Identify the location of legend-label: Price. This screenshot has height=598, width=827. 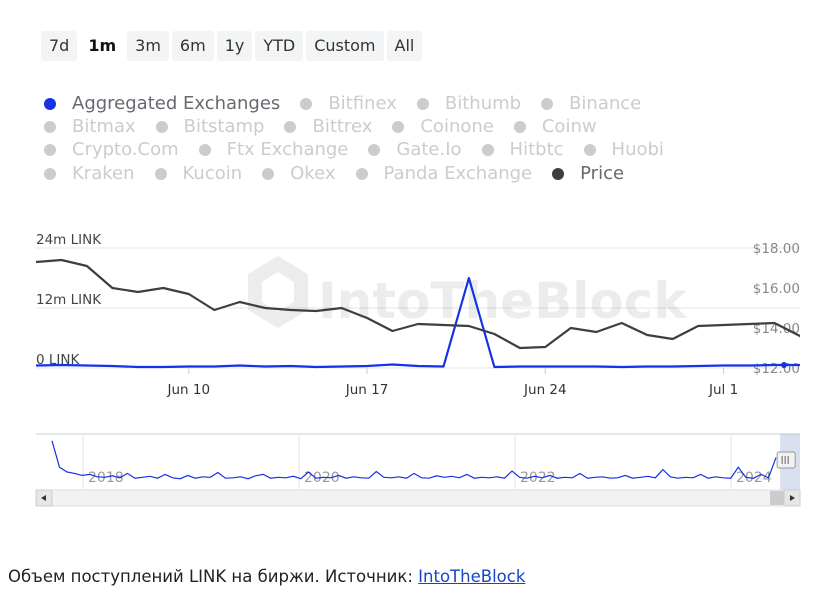
(602, 173).